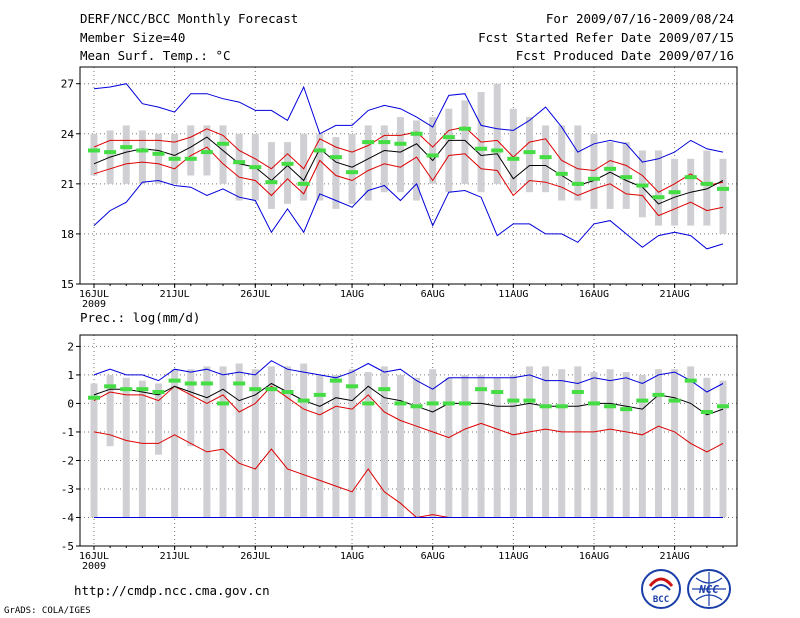  Describe the element at coordinates (594, 556) in the screenshot. I see `x-tick-label: 16AUG` at that location.